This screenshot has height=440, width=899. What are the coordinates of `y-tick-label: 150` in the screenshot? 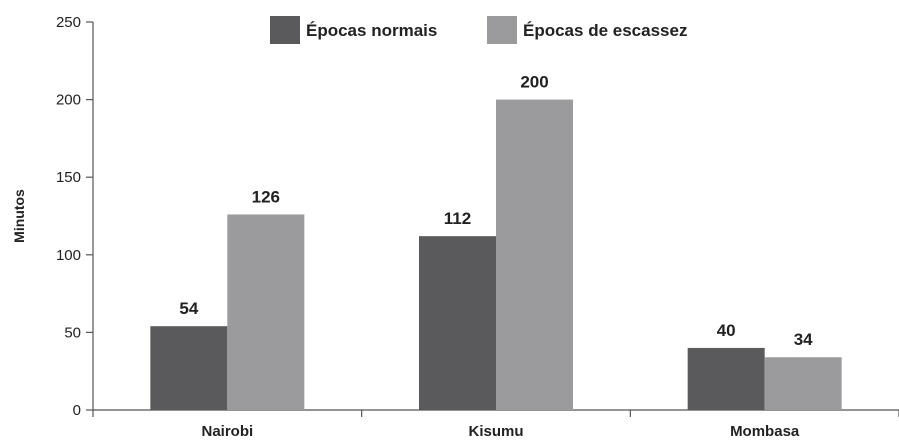 It's located at (68, 177).